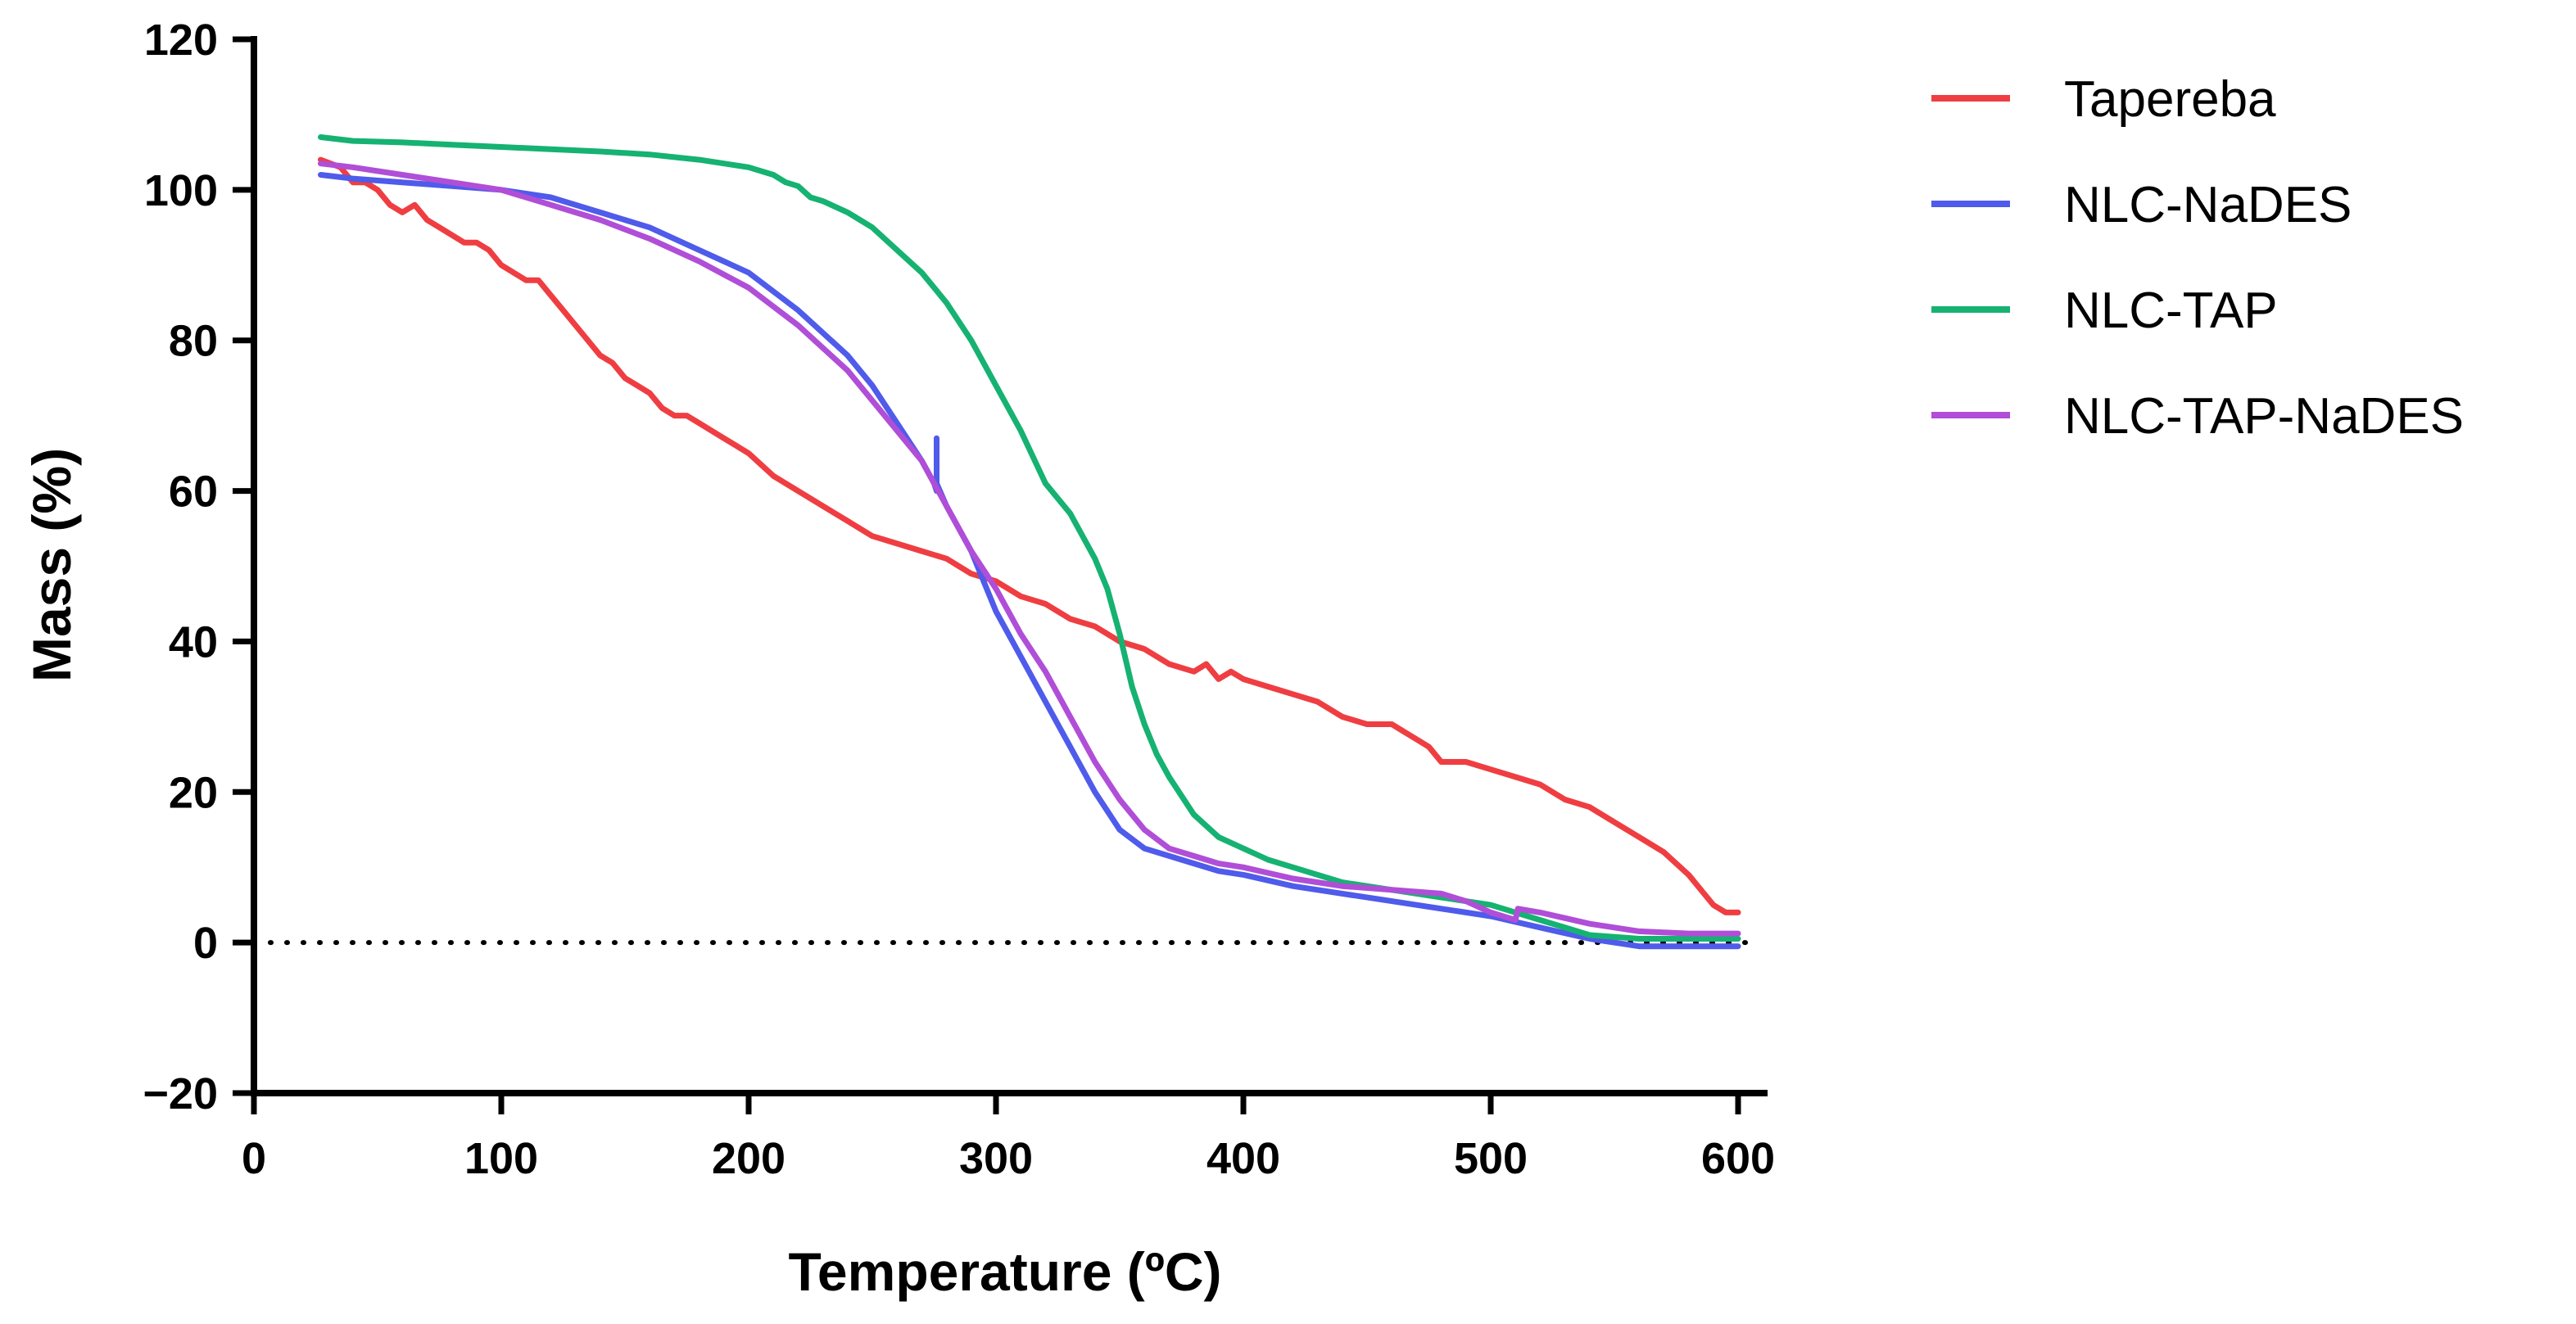 This screenshot has height=1324, width=2576. What do you see at coordinates (748, 1158) in the screenshot?
I see `x-tick-label: 200` at bounding box center [748, 1158].